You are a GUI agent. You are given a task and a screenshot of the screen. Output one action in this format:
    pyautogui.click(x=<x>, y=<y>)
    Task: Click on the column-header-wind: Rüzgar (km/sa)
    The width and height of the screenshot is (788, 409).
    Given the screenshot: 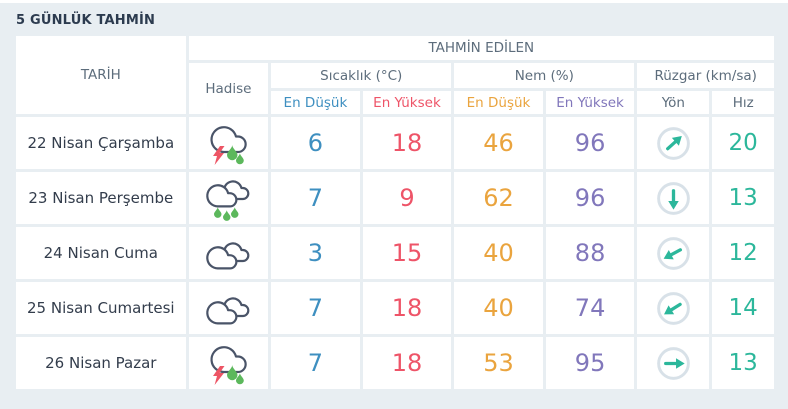 What is the action you would take?
    pyautogui.click(x=705, y=75)
    